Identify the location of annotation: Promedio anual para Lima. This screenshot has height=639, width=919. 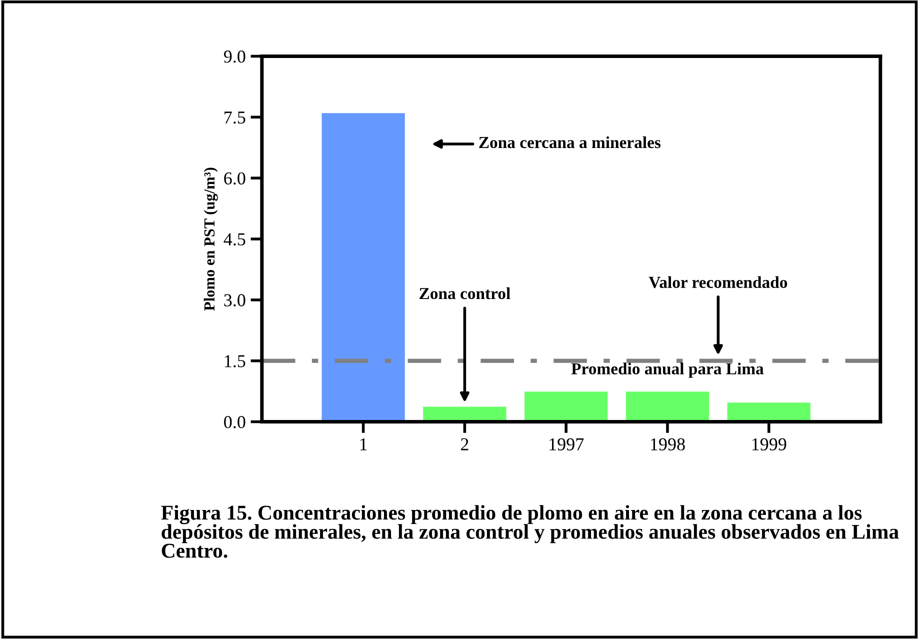
(667, 370).